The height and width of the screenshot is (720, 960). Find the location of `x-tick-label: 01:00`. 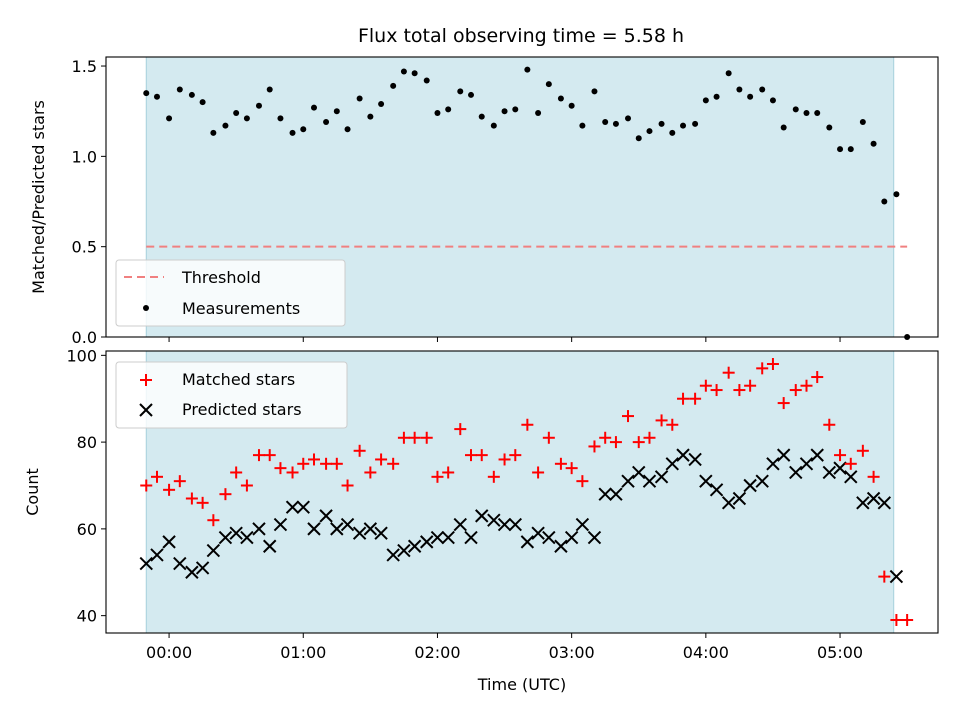

x-tick-label: 01:00 is located at coordinates (303, 652).